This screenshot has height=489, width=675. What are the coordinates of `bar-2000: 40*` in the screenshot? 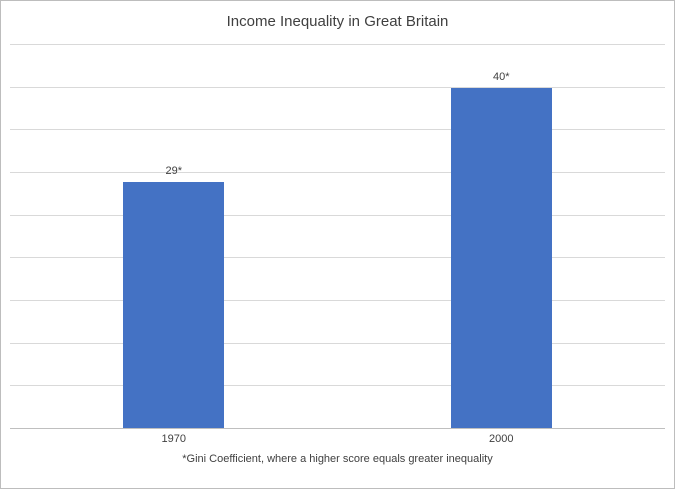 It's located at (501, 250).